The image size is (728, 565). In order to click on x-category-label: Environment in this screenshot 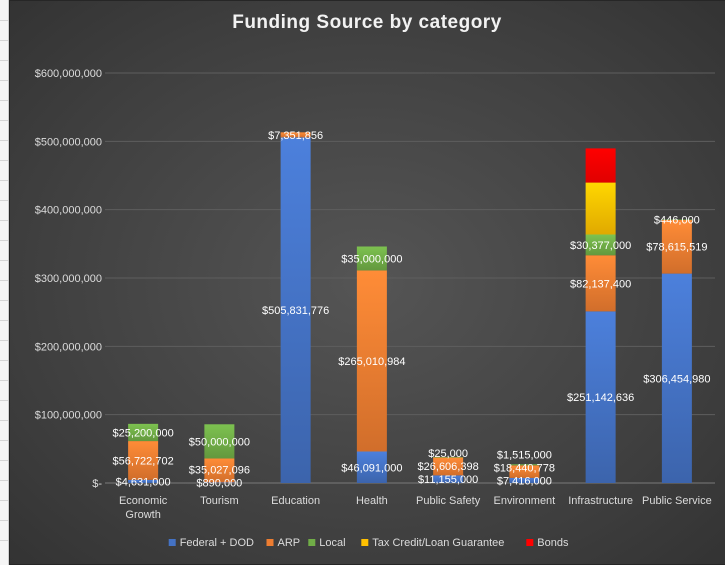, I will do `click(524, 501)`.